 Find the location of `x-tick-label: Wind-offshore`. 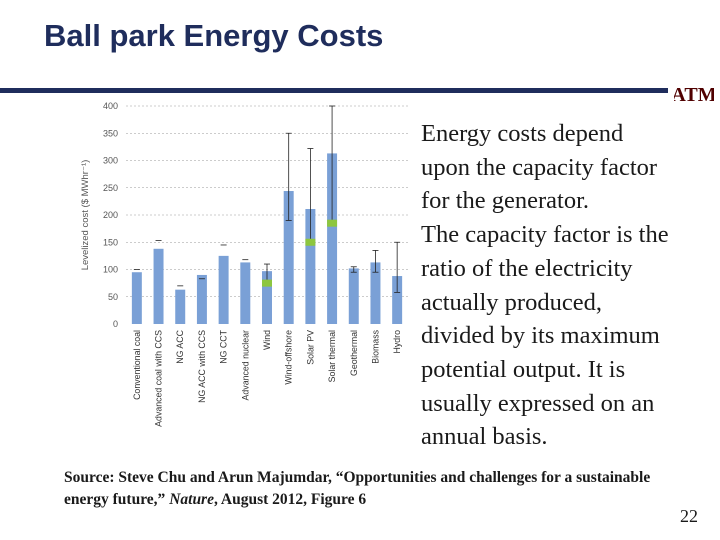

x-tick-label: Wind-offshore is located at coordinates (289, 357).